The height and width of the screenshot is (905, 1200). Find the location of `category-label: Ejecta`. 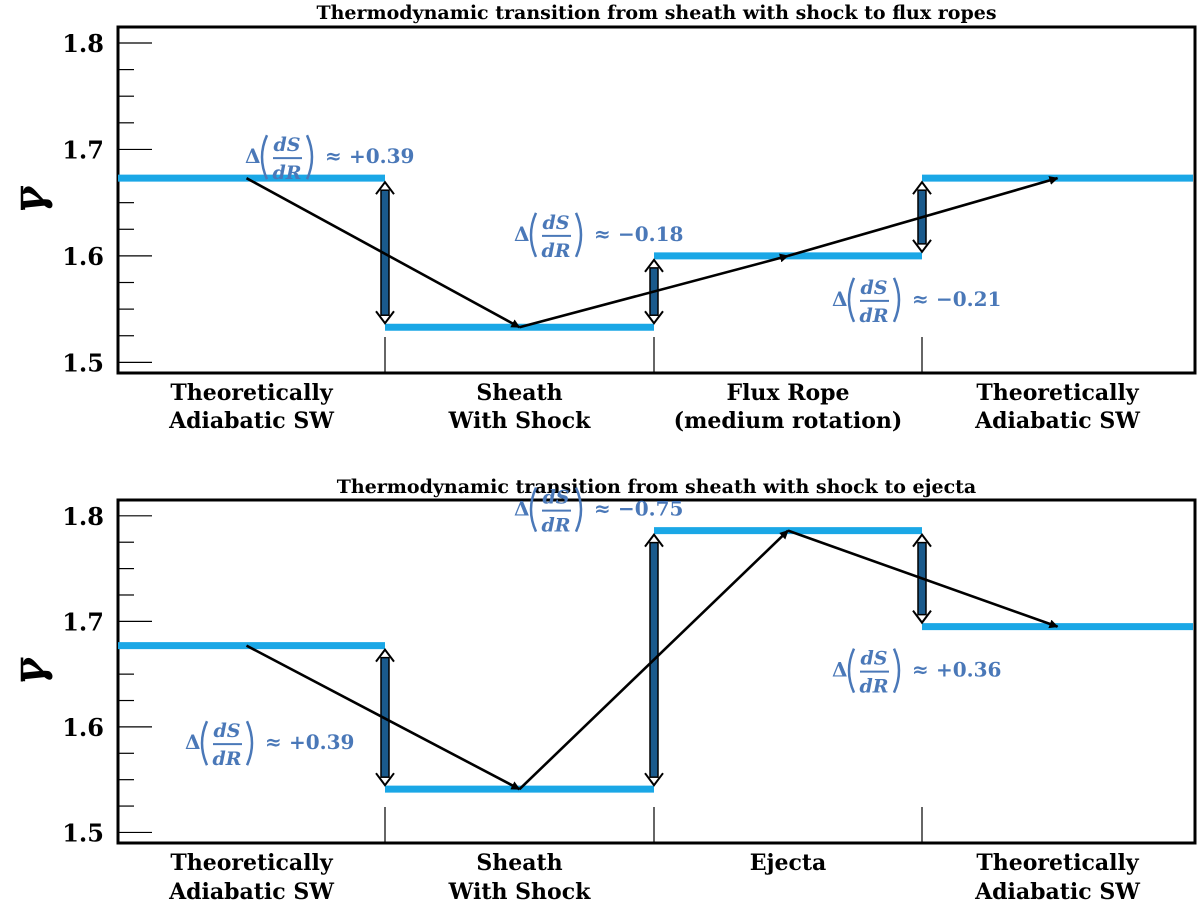

category-label: Ejecta is located at coordinates (788, 863).